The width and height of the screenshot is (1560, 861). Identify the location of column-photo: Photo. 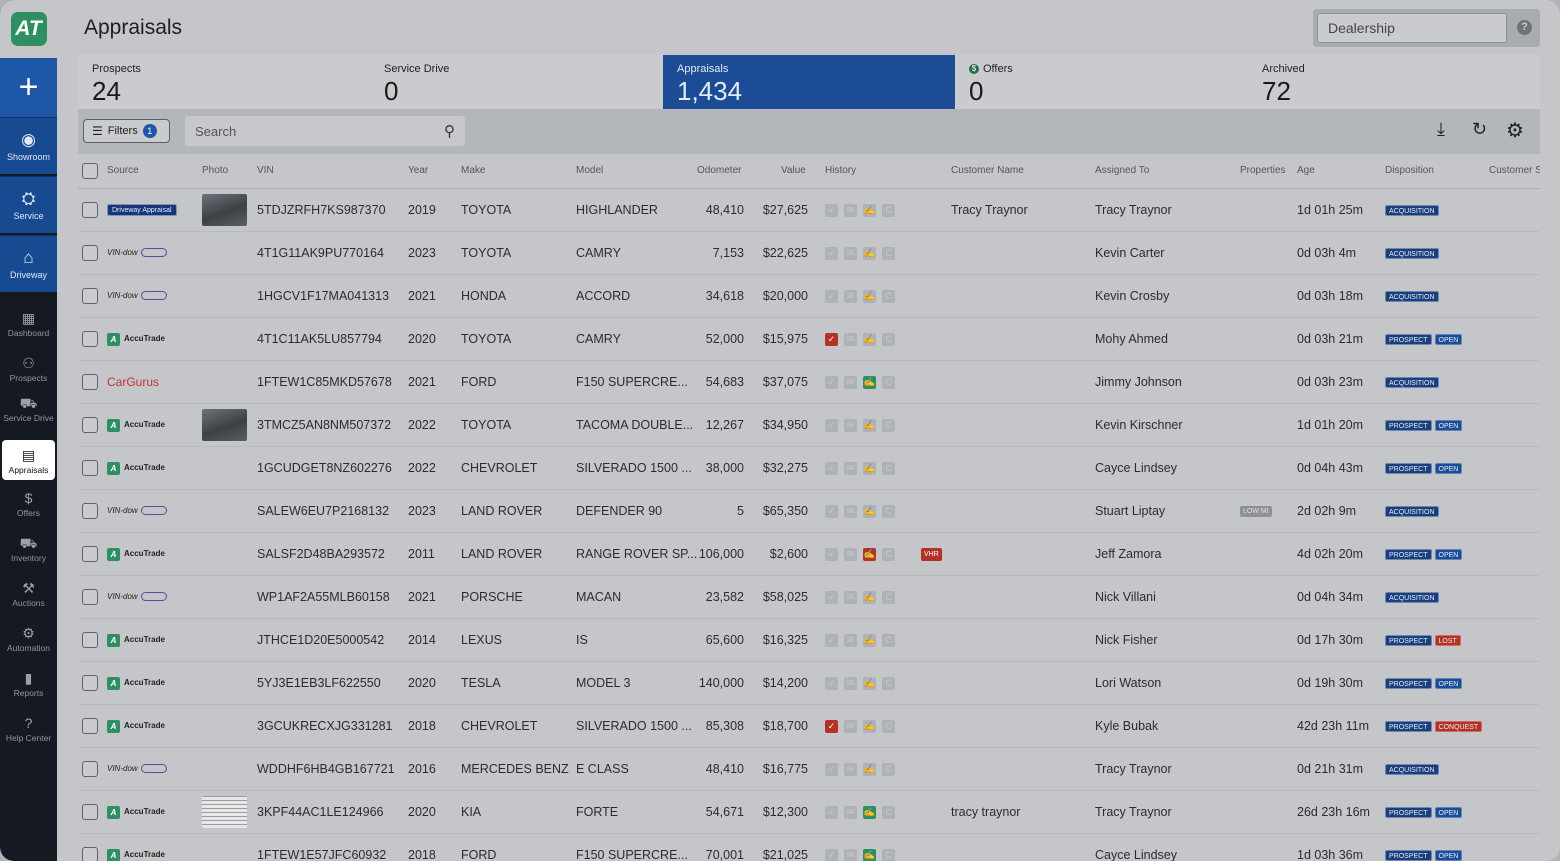
(215, 170).